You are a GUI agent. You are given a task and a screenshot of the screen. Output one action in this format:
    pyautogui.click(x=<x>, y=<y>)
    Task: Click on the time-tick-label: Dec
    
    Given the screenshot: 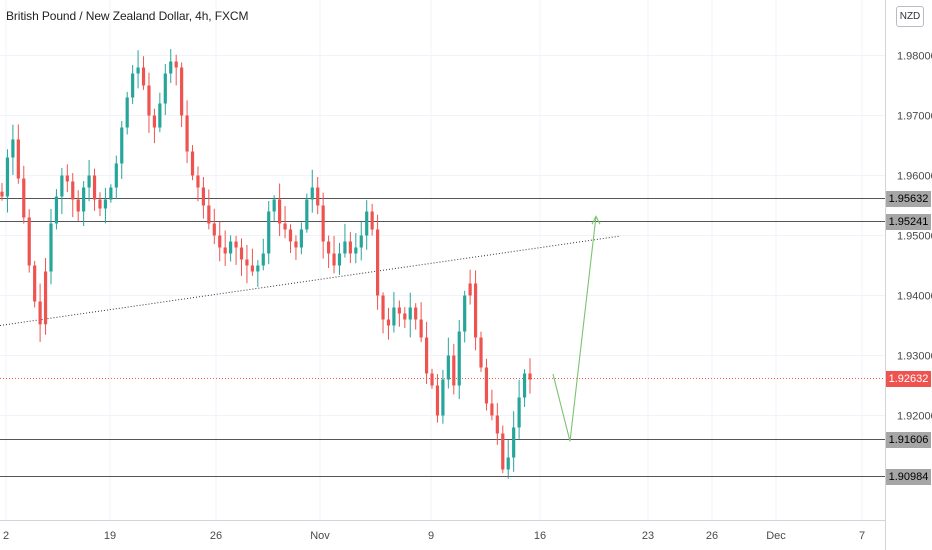 What is the action you would take?
    pyautogui.click(x=776, y=536)
    